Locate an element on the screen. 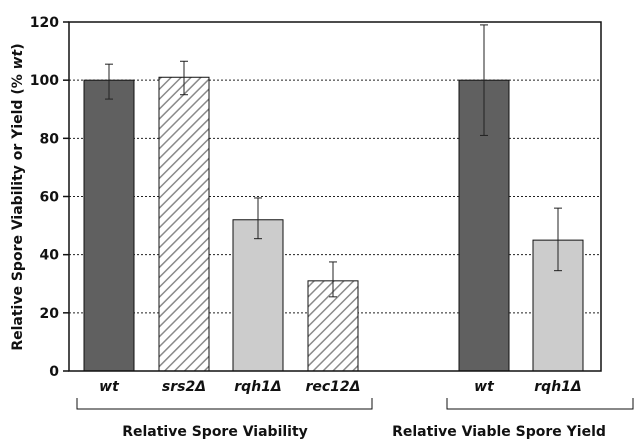 Image resolution: width=644 pixels, height=441 pixels. group-label-2: Relative Viable Spore Yield is located at coordinates (499, 432).